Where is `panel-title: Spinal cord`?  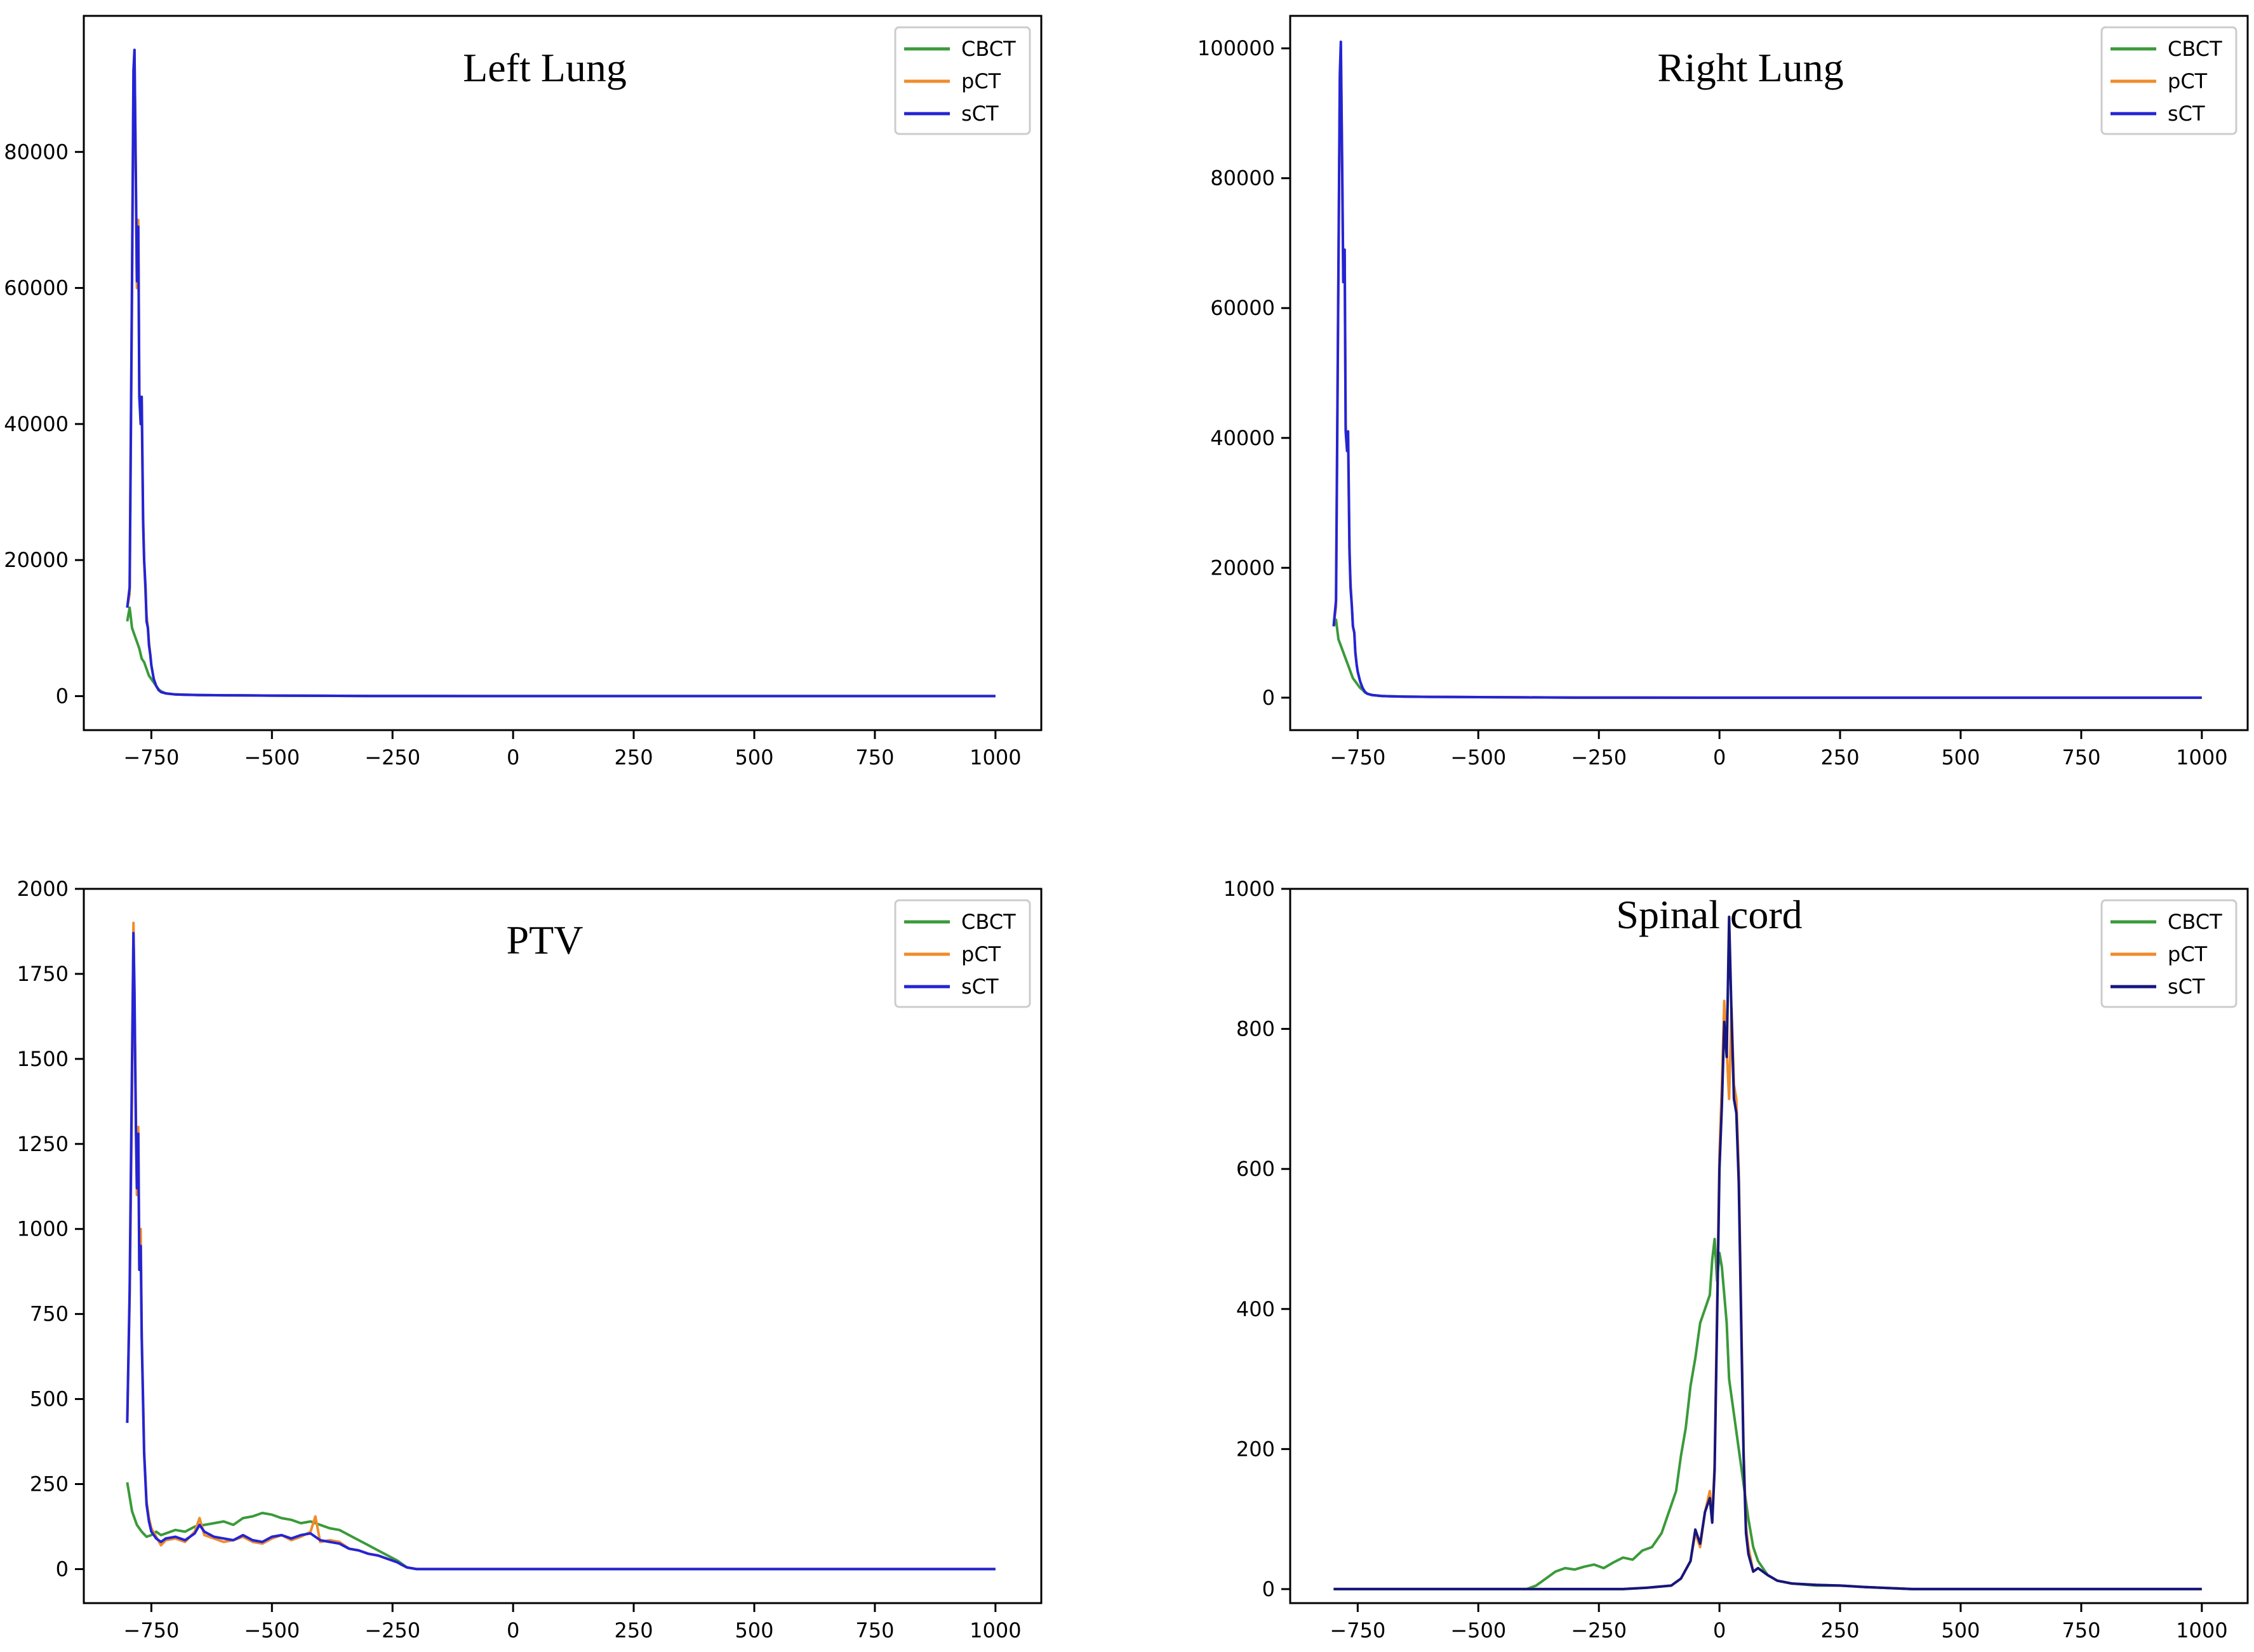 panel-title: Spinal cord is located at coordinates (1709, 914).